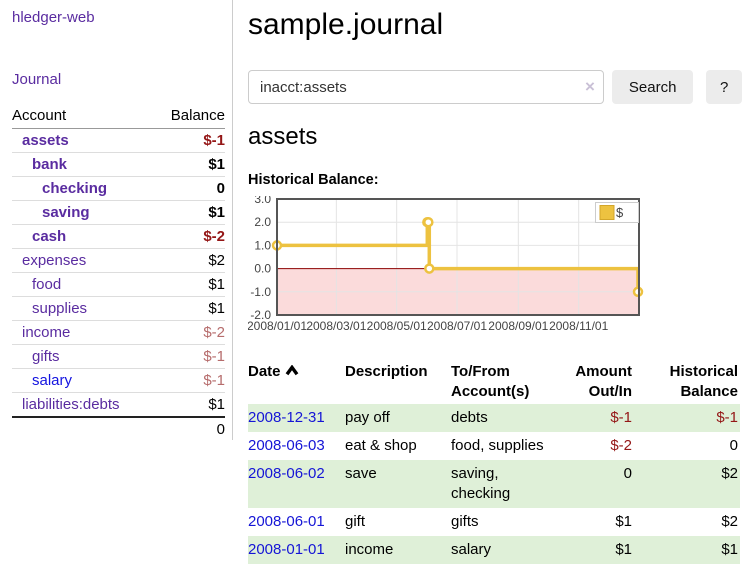 The image size is (742, 582). I want to click on transaction-amount: $1, so click(623, 549).